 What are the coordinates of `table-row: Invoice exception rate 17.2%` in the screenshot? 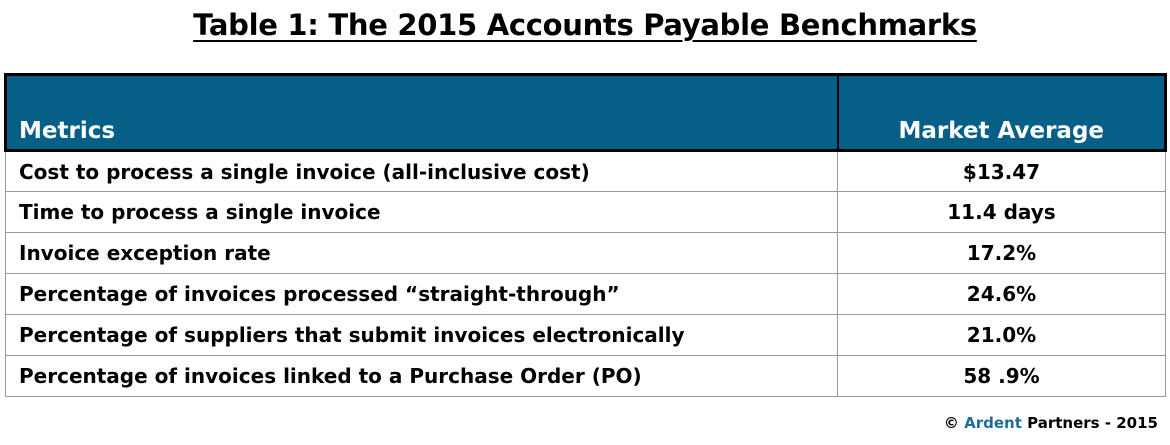 It's located at (585, 253).